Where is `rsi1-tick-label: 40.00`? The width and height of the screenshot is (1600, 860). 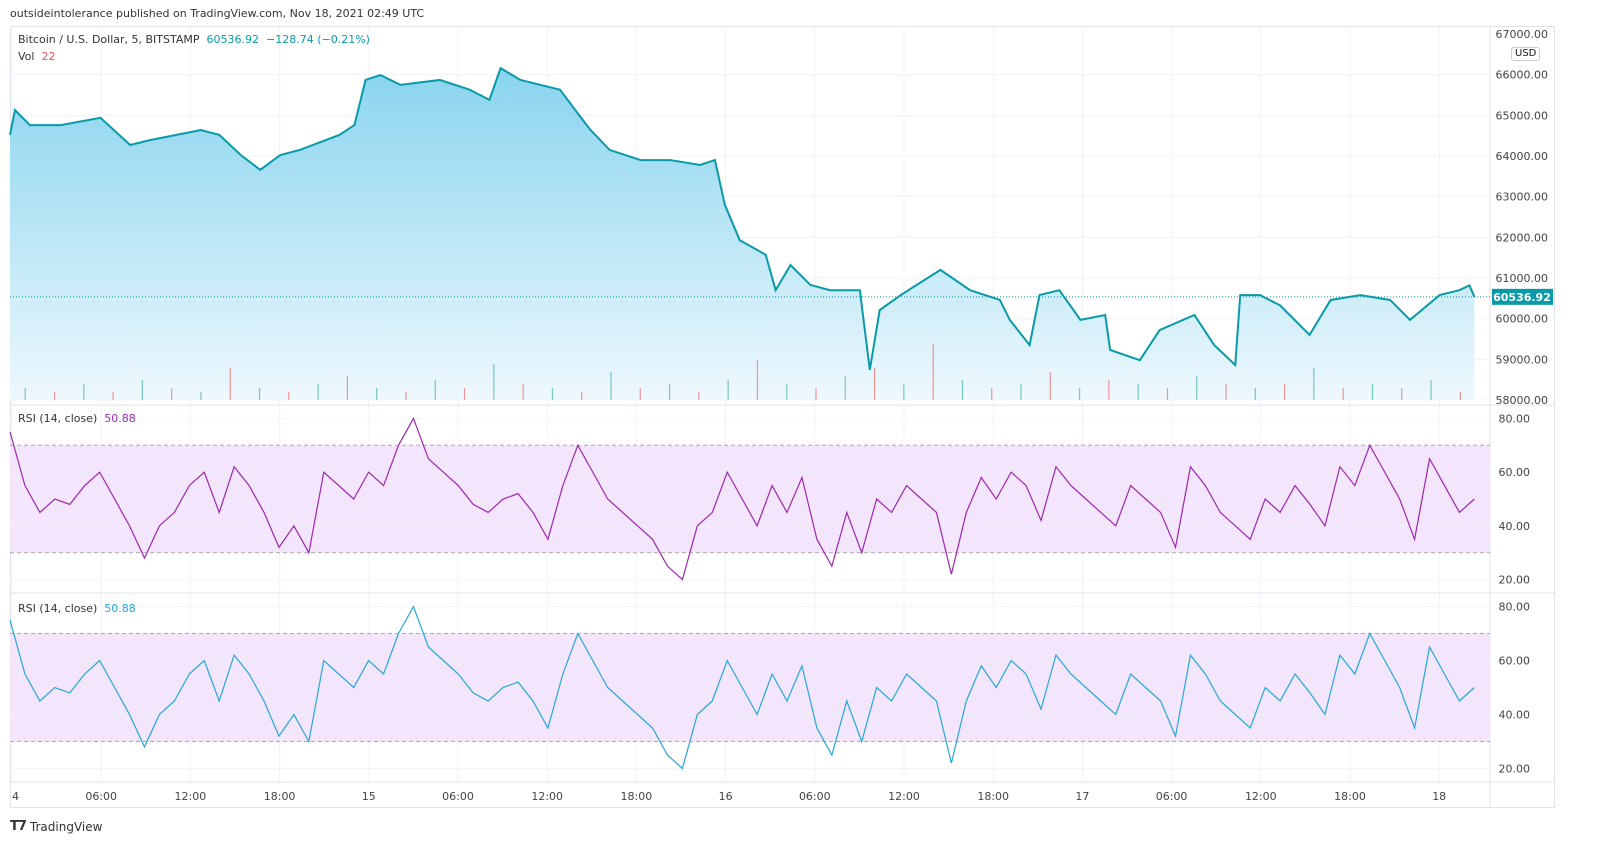
rsi1-tick-label: 40.00 is located at coordinates (1515, 526).